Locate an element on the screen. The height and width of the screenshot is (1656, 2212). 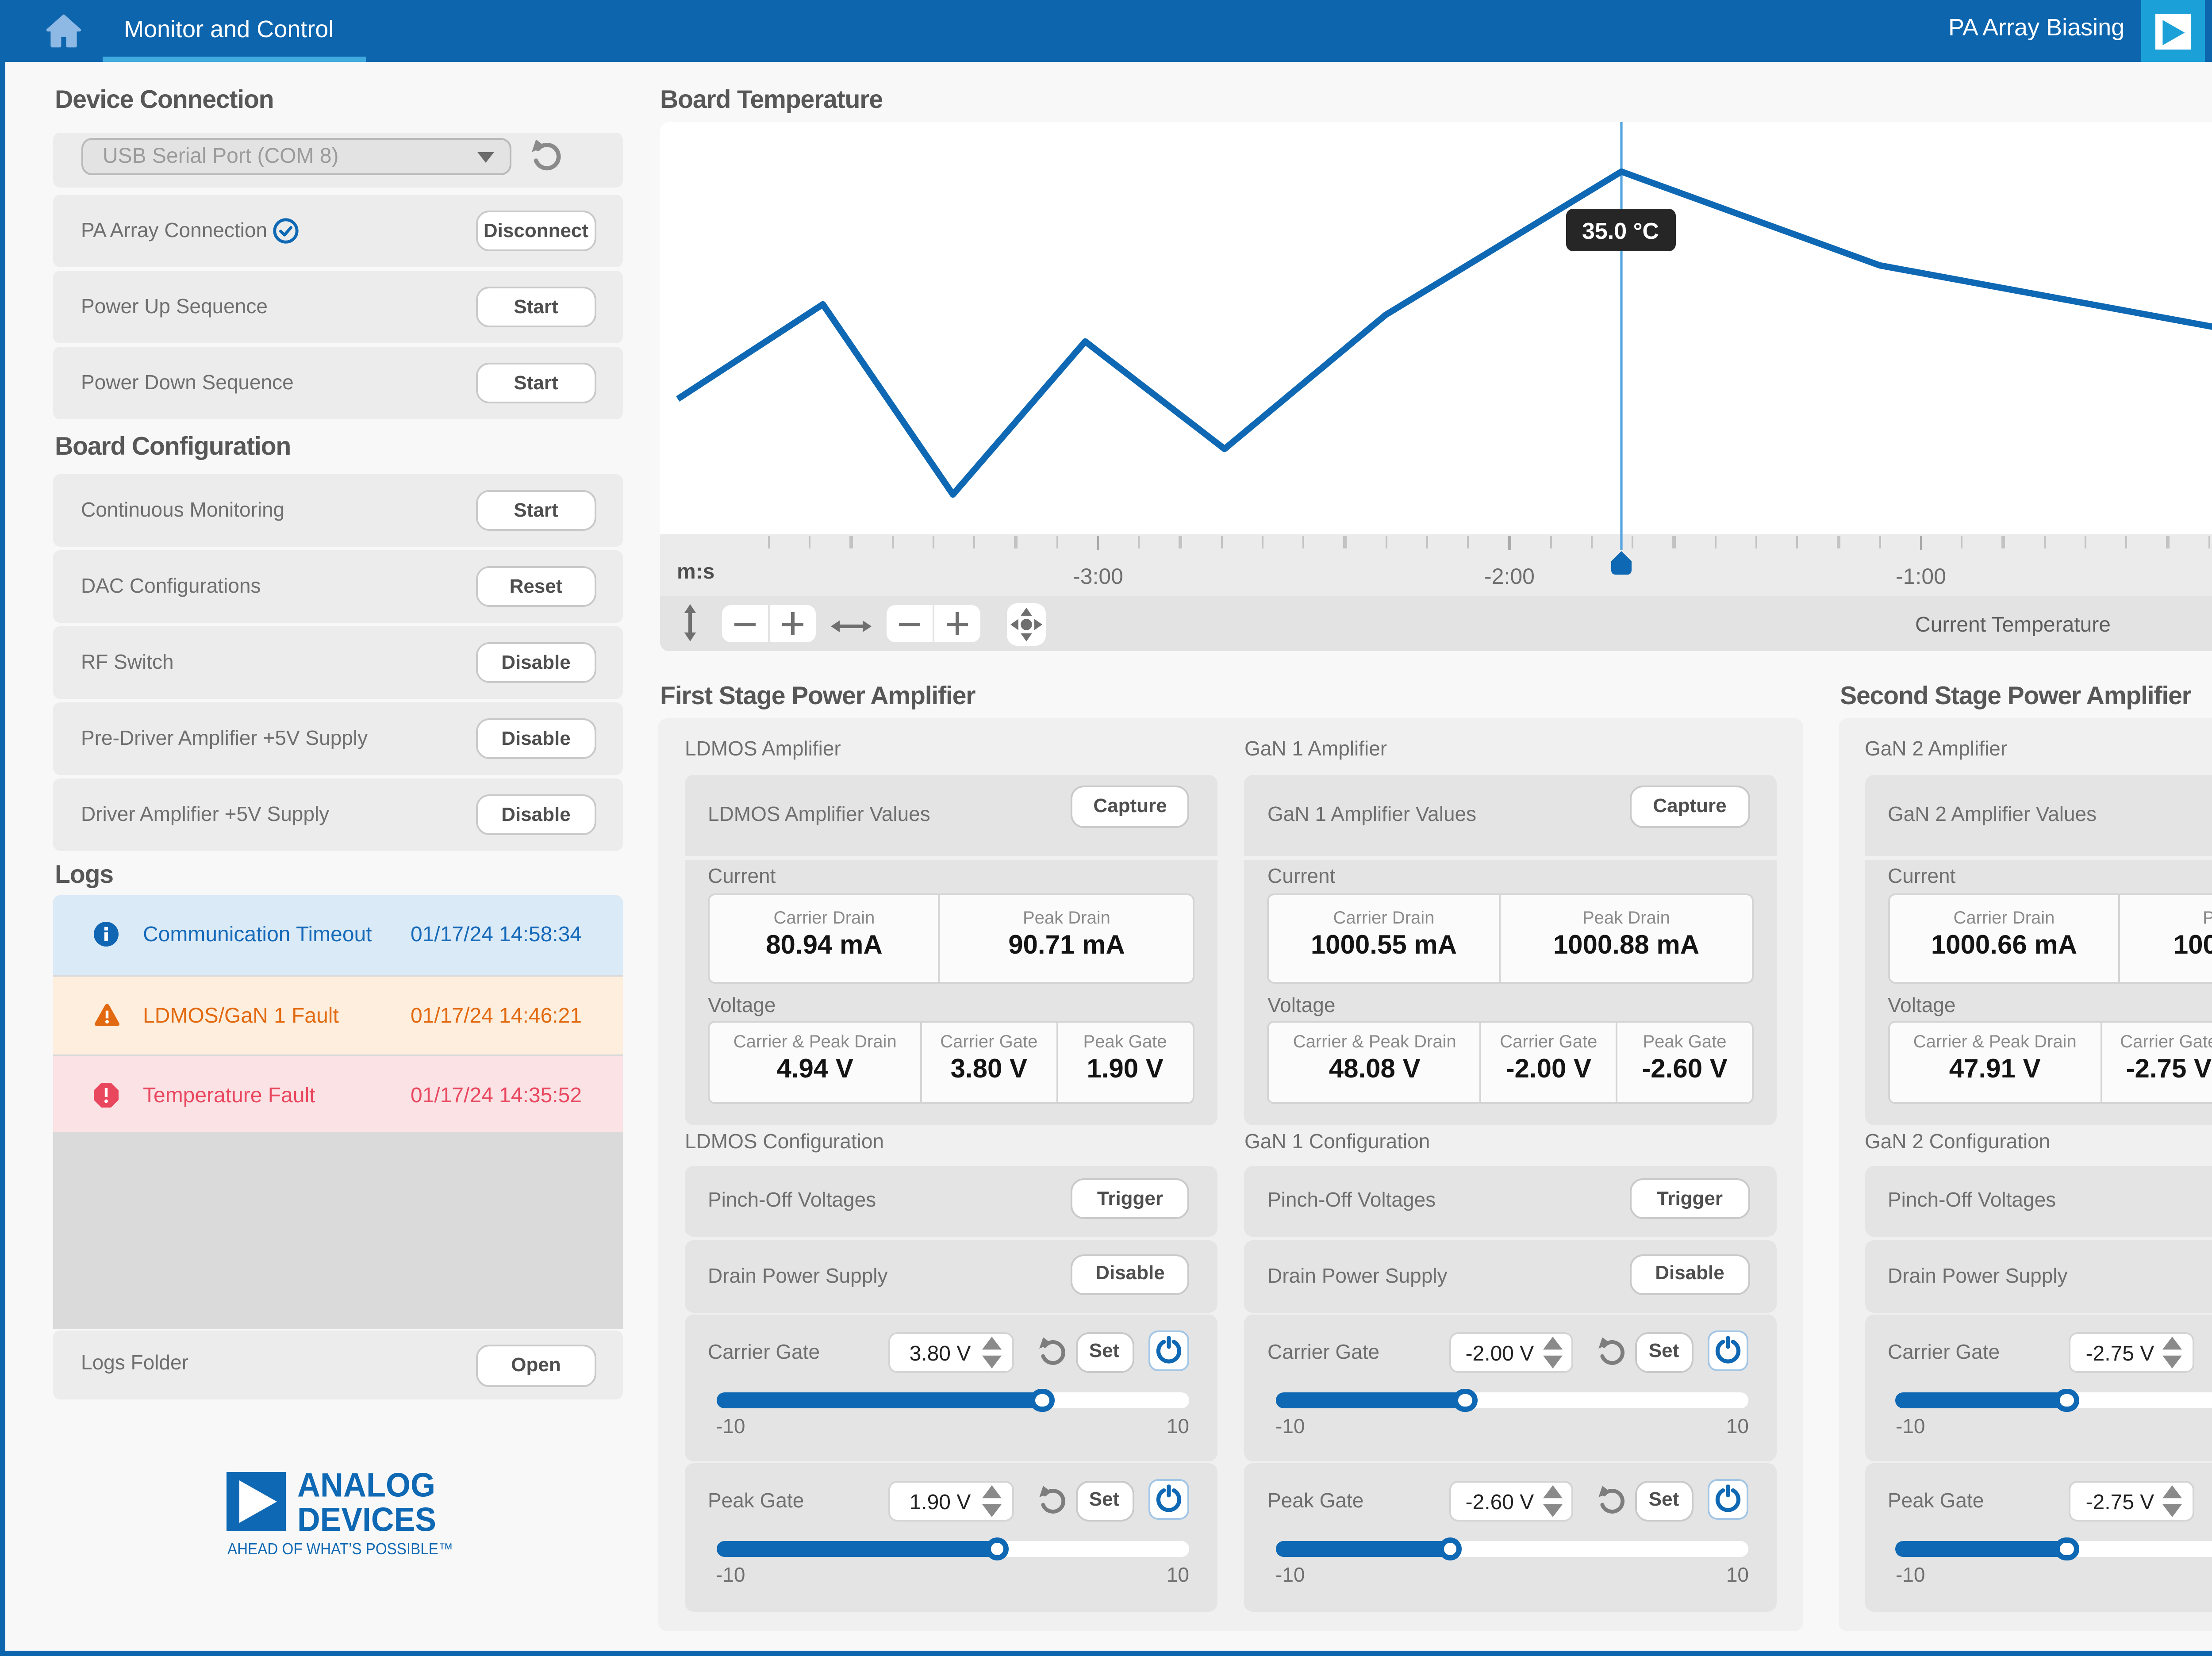
svg-text: AHEAD OF WHAT’S POSSIBLE™ is located at coordinates (340, 1548).